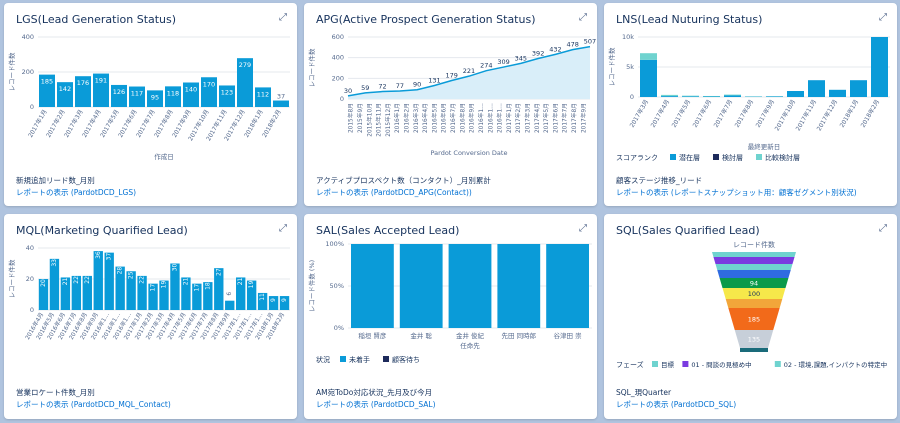 This screenshot has width=900, height=423. What do you see at coordinates (453, 118) in the screenshot?
I see `x-tick-label: 2016年7月` at bounding box center [453, 118].